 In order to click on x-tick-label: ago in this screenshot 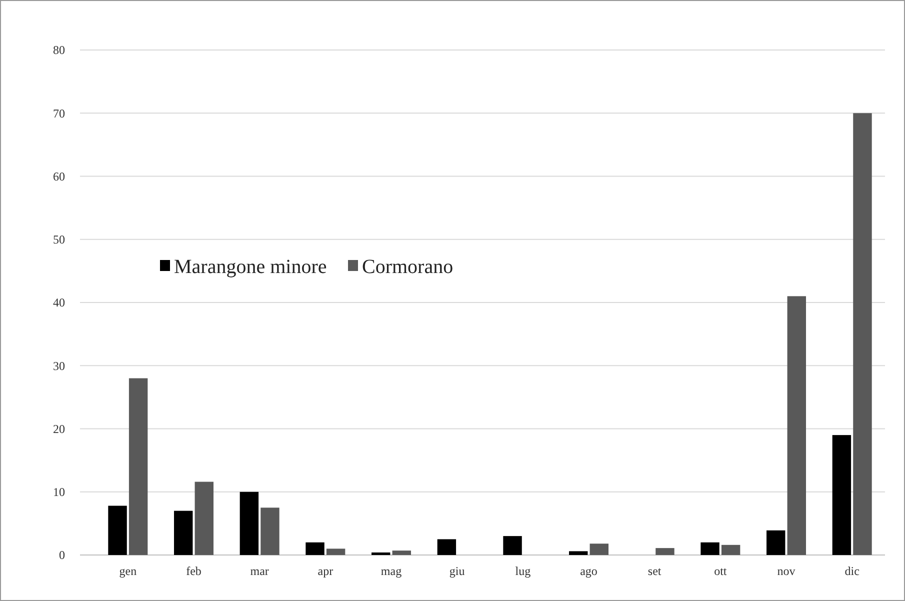, I will do `click(589, 571)`.